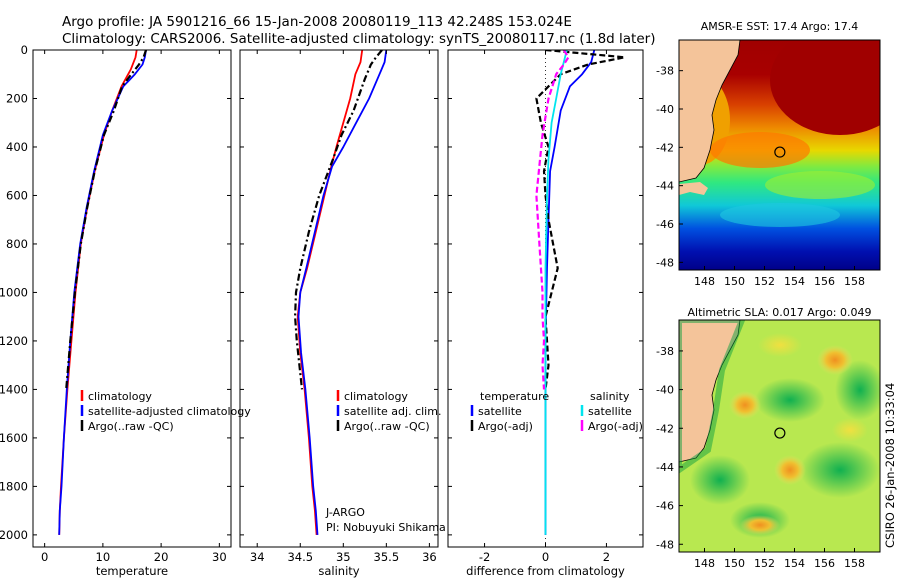 Image resolution: width=900 pixels, height=580 pixels. I want to click on plot-area-difference, so click(580, 298).